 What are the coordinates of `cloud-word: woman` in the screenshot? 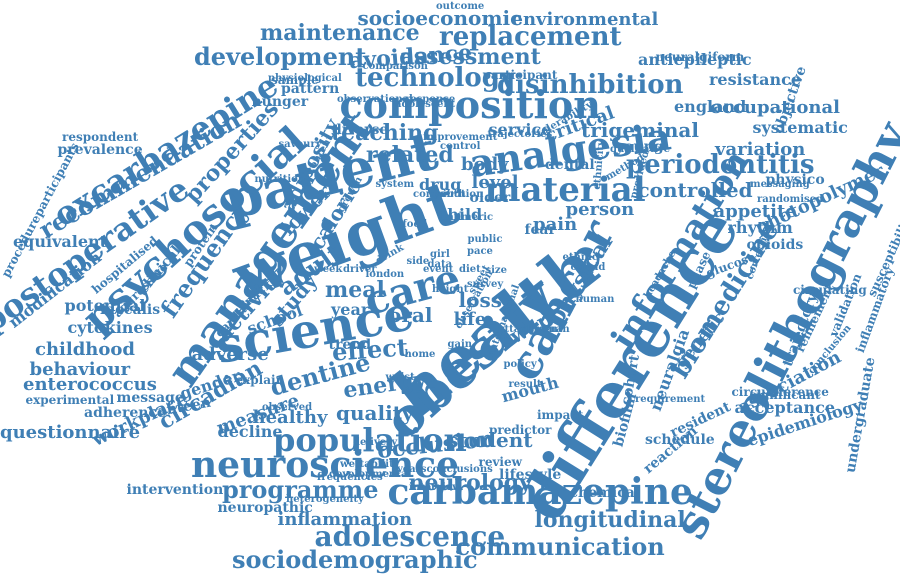 It's located at (550, 329).